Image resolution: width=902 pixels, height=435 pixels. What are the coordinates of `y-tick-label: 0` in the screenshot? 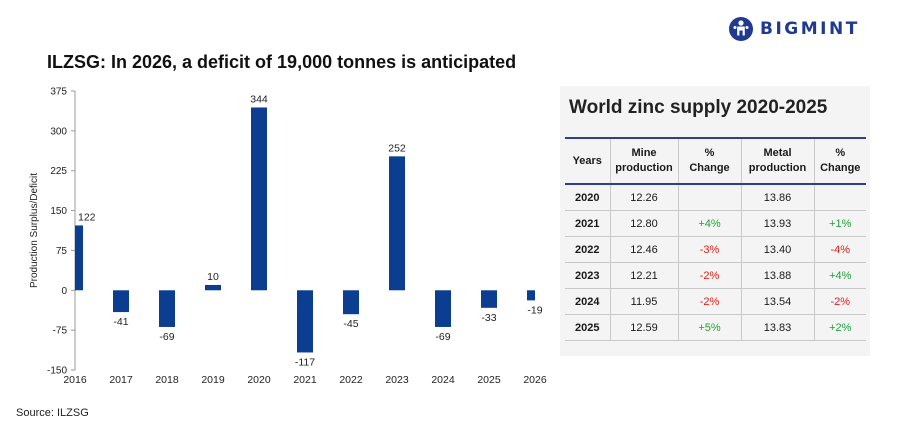 It's located at (64, 291).